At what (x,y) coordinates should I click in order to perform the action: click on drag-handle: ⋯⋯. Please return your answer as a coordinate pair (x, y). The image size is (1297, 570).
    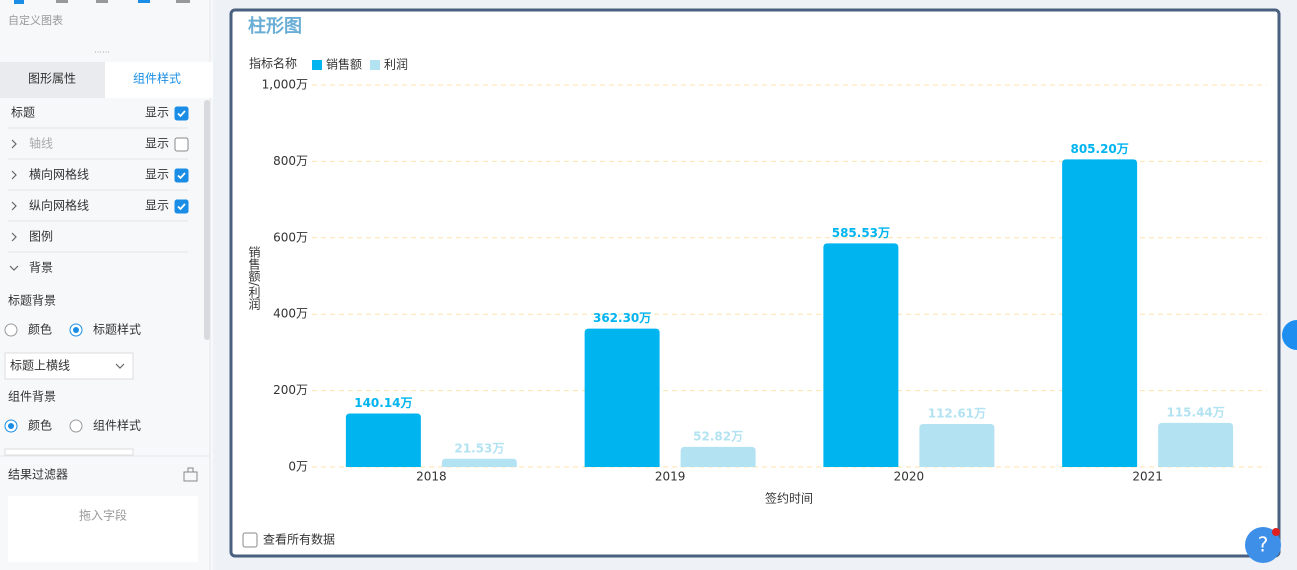
    Looking at the image, I should click on (102, 52).